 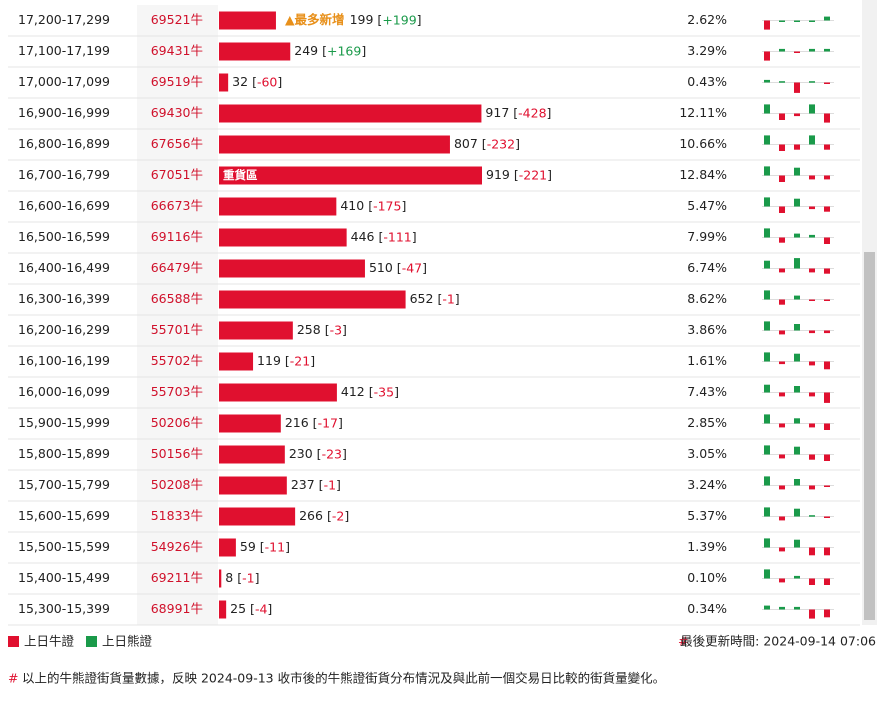 I want to click on qty: 59, so click(x=248, y=546).